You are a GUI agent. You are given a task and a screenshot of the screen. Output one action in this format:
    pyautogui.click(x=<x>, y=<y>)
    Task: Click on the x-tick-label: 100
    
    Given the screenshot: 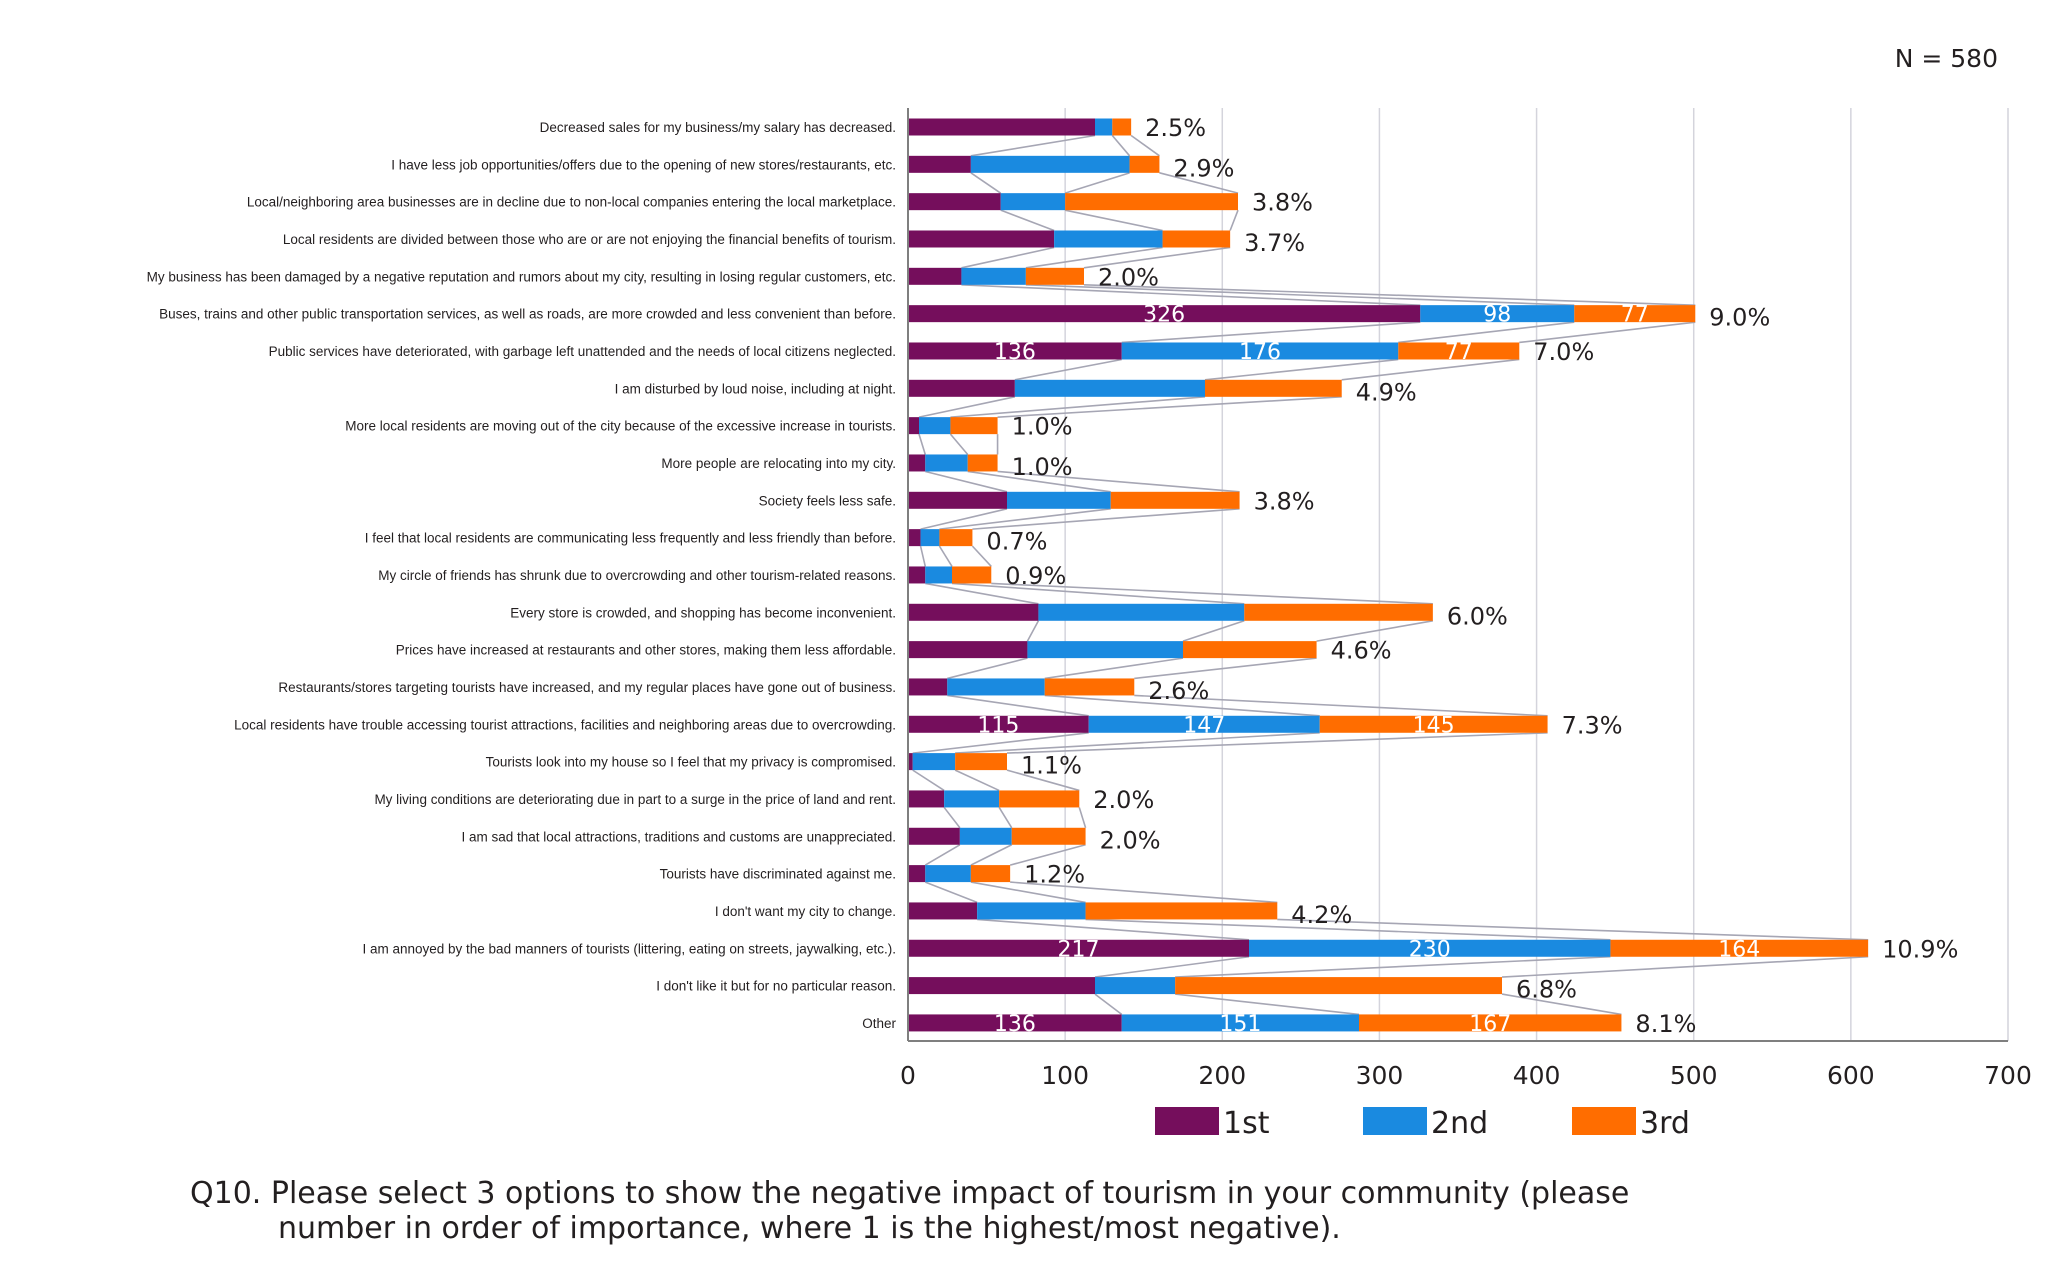 What is the action you would take?
    pyautogui.click(x=1065, y=1075)
    